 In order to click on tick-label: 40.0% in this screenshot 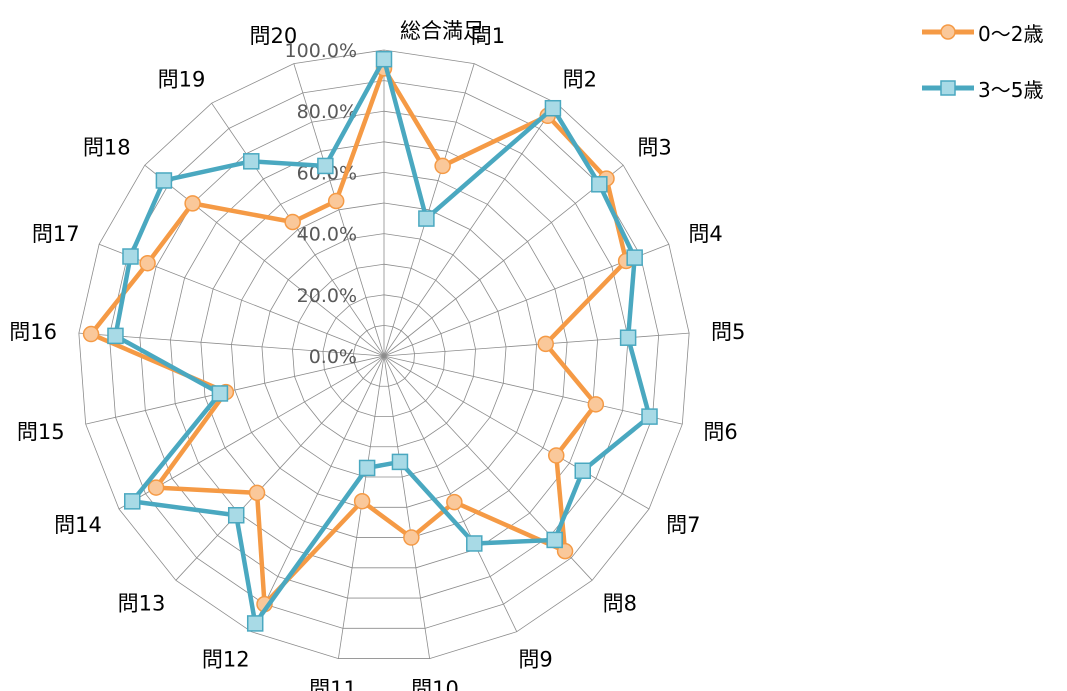, I will do `click(327, 235)`.